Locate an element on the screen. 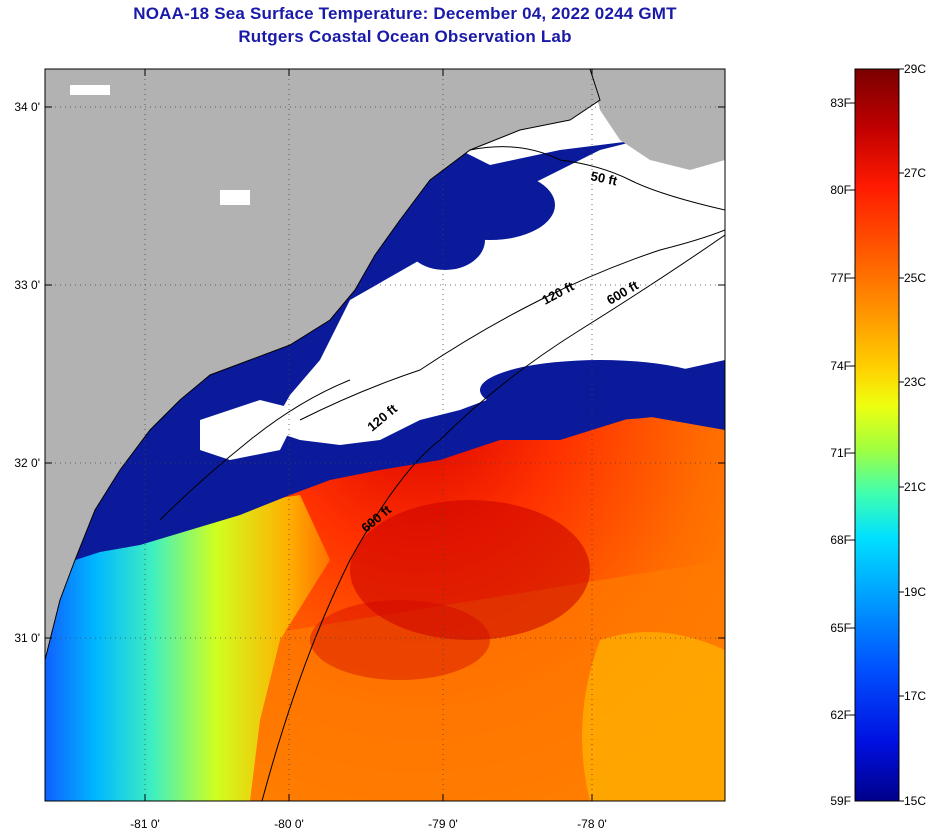 The width and height of the screenshot is (936, 832). colorbar-label-23c: 23C is located at coordinates (915, 382).